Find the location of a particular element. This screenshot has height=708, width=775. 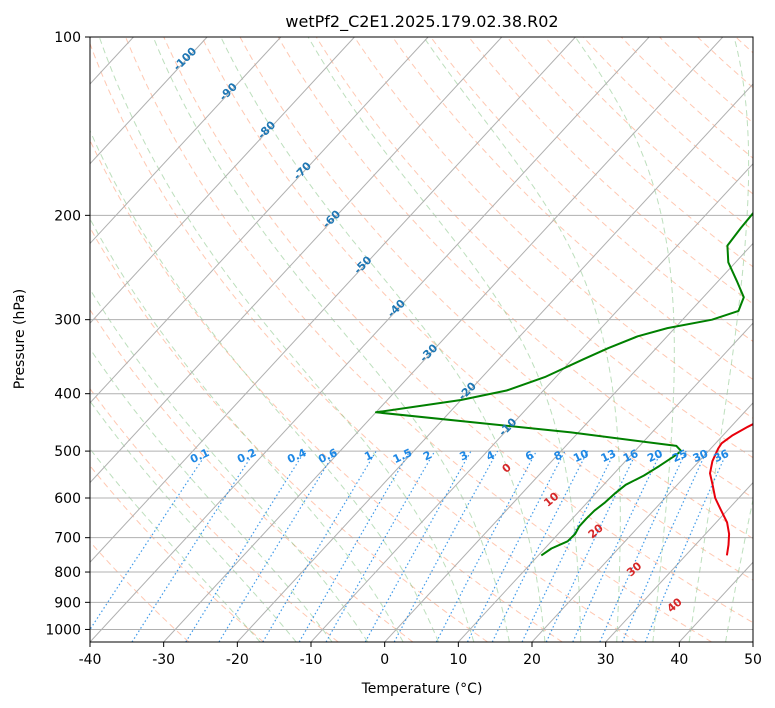

x-tick-label: -10 is located at coordinates (311, 660).